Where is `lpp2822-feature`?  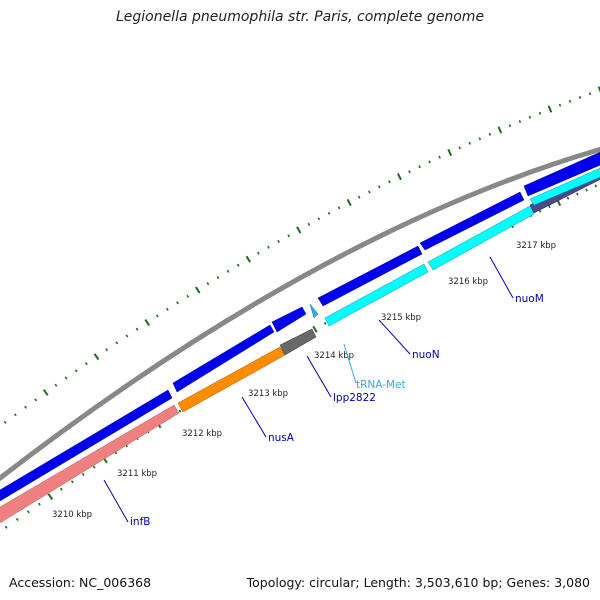 lpp2822-feature is located at coordinates (298, 342).